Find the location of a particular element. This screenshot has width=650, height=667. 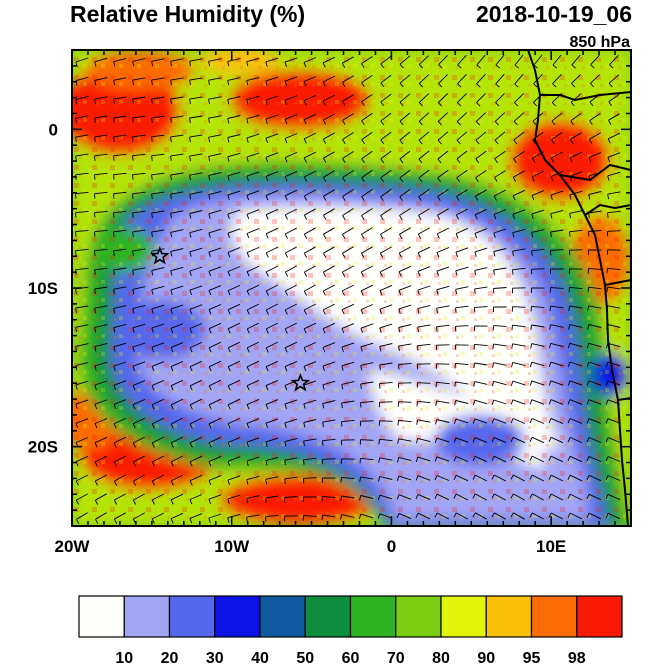

station-markers is located at coordinates (230, 319).